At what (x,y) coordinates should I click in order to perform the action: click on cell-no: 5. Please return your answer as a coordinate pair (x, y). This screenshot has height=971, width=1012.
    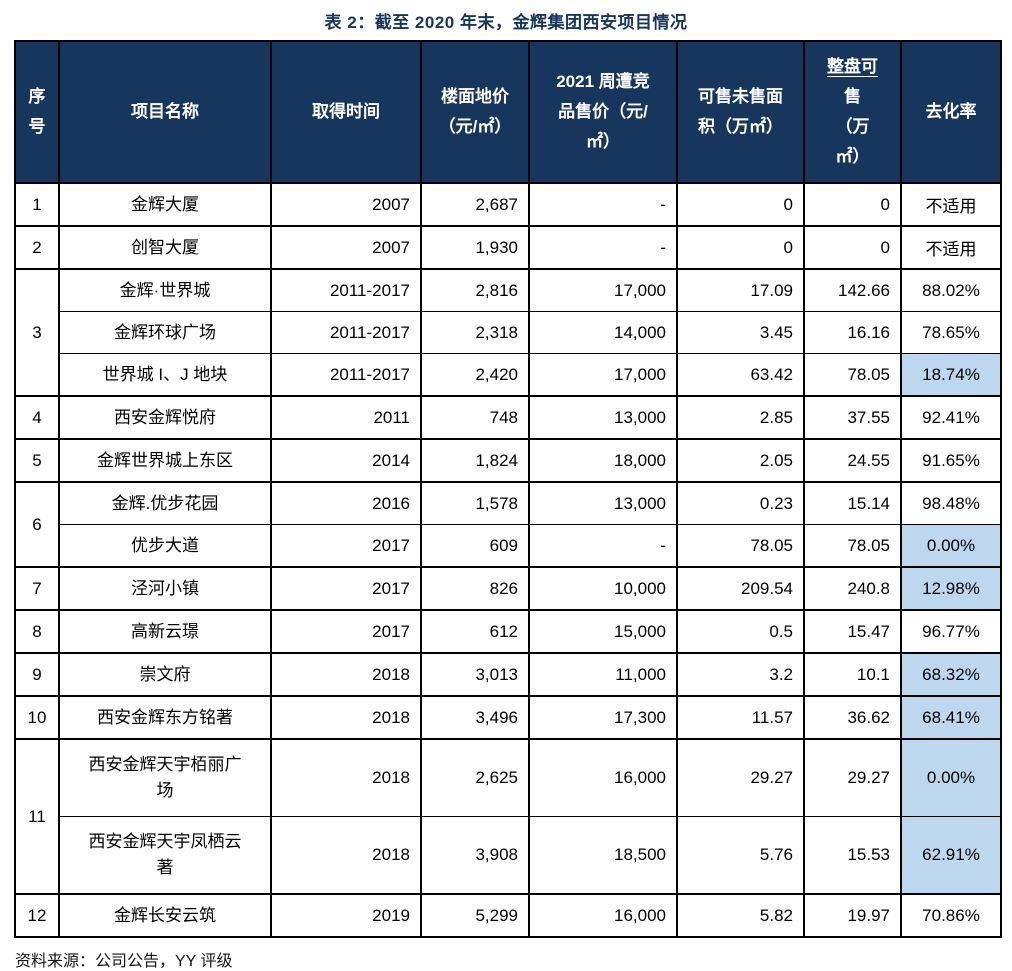
    Looking at the image, I should click on (37, 460).